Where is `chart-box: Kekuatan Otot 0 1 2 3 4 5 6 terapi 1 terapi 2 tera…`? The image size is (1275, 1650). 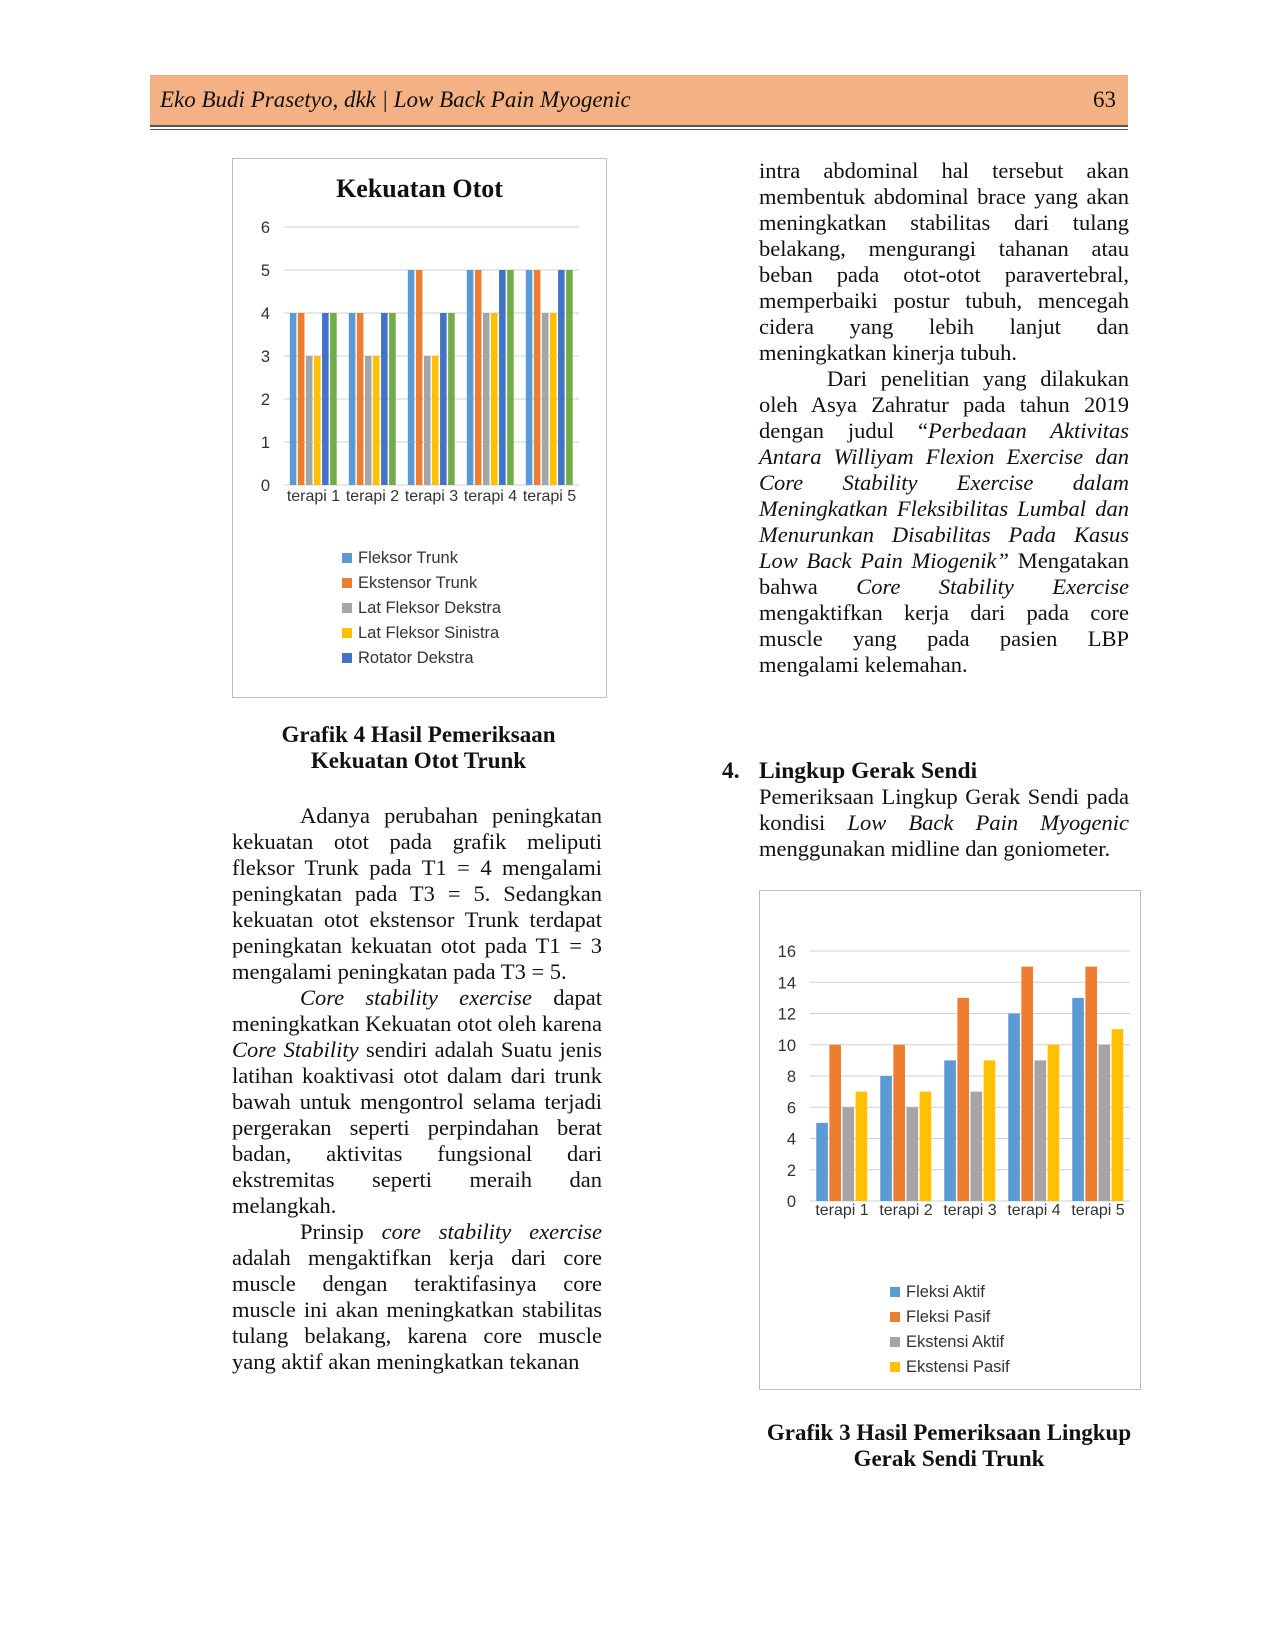 chart-box: Kekuatan Otot 0 1 2 3 4 5 6 terapi 1 terapi 2 tera… is located at coordinates (419, 428).